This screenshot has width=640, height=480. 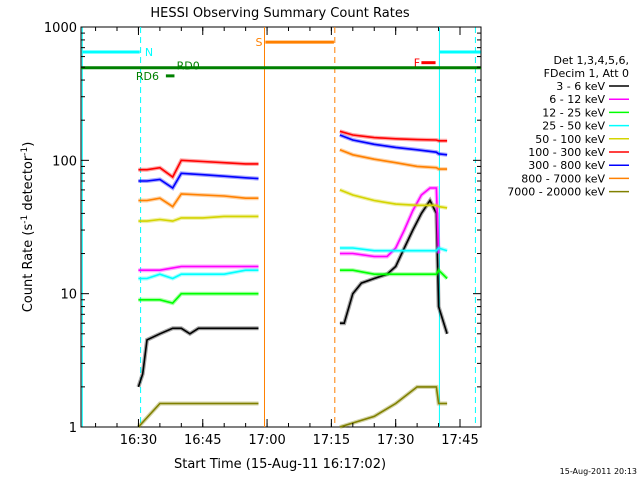 I want to click on series-4-seg2, so click(x=393, y=199).